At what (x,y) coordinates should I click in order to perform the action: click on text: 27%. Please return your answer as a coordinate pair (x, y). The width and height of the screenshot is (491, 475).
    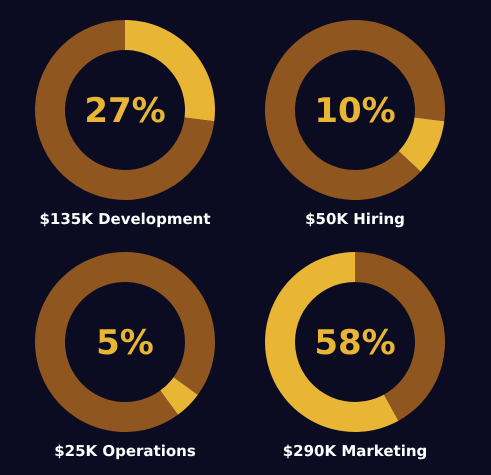
    Looking at the image, I should click on (125, 111).